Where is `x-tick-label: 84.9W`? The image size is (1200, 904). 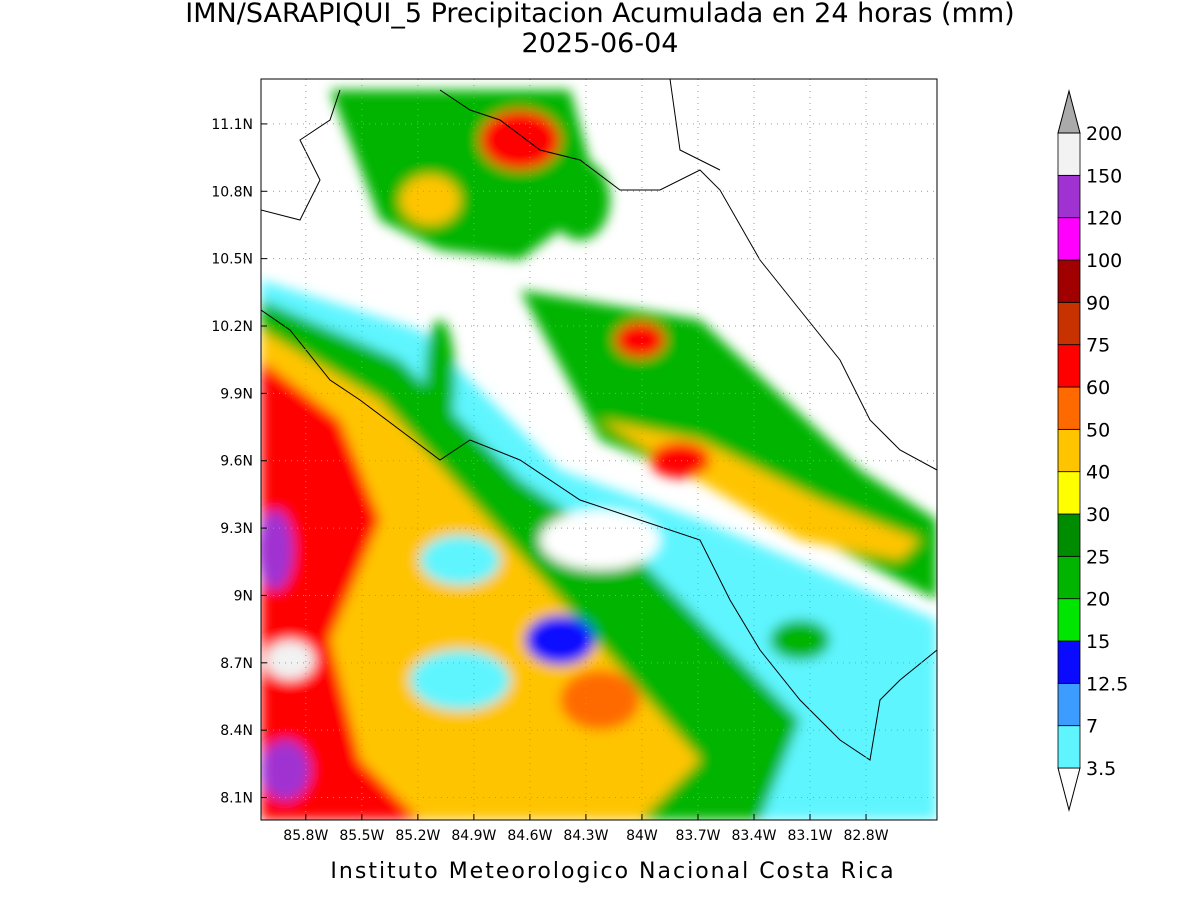 x-tick-label: 84.9W is located at coordinates (473, 836).